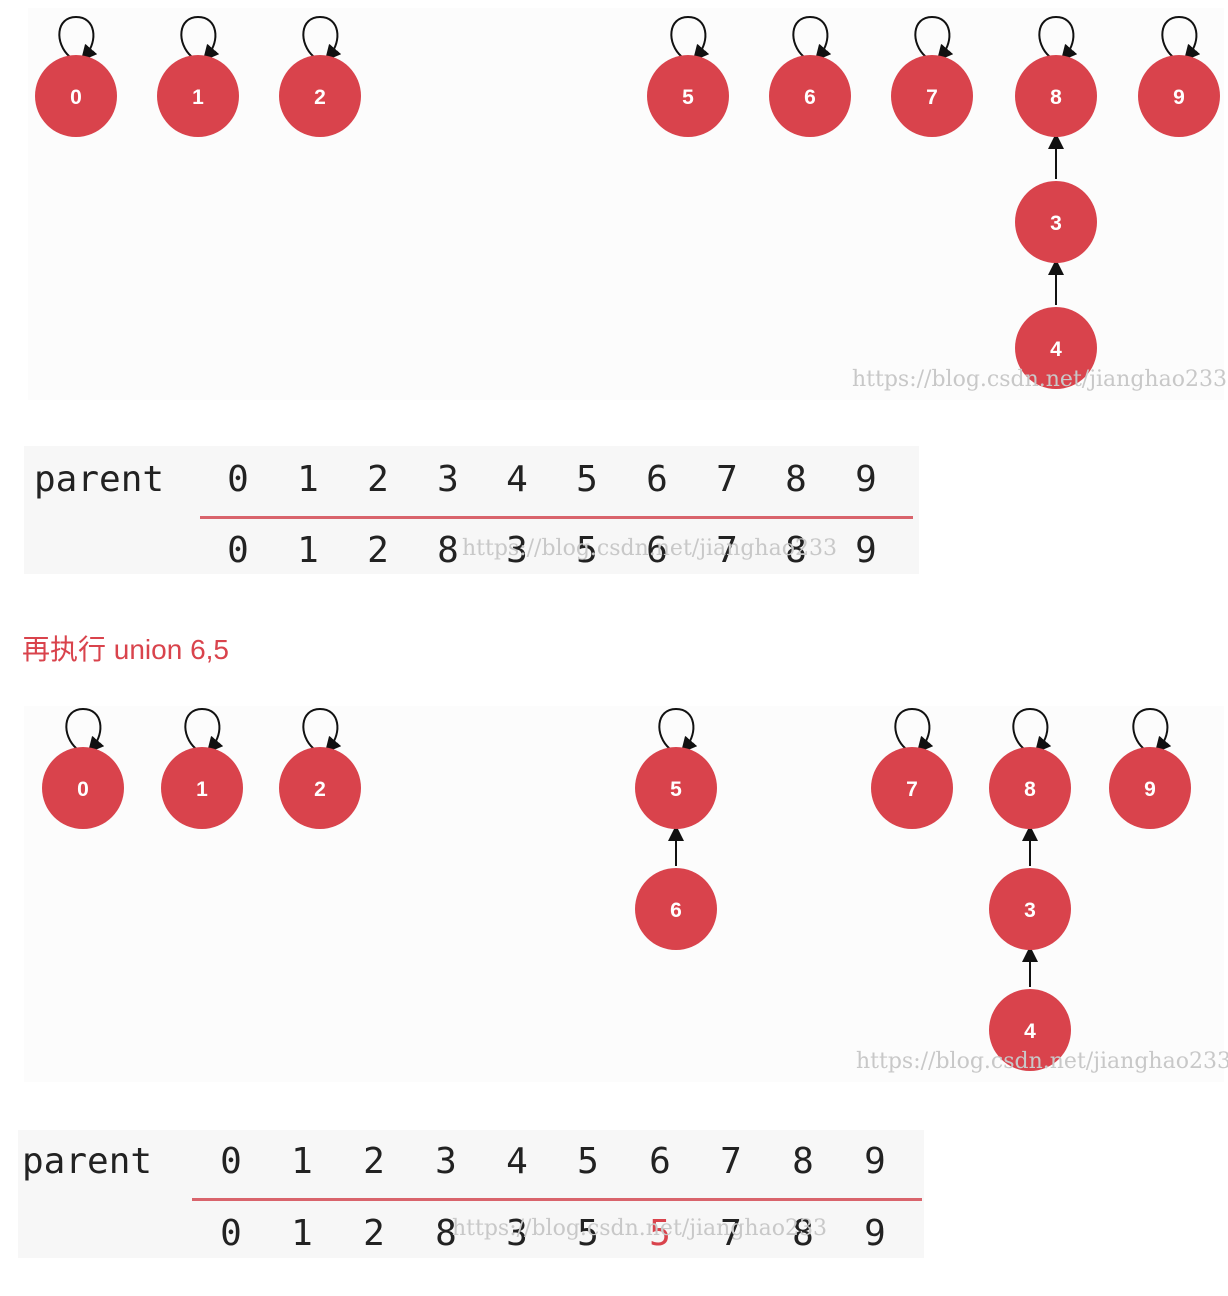 The height and width of the screenshot is (1296, 1228). Describe the element at coordinates (471, 510) in the screenshot. I see `top-table-panel` at that location.